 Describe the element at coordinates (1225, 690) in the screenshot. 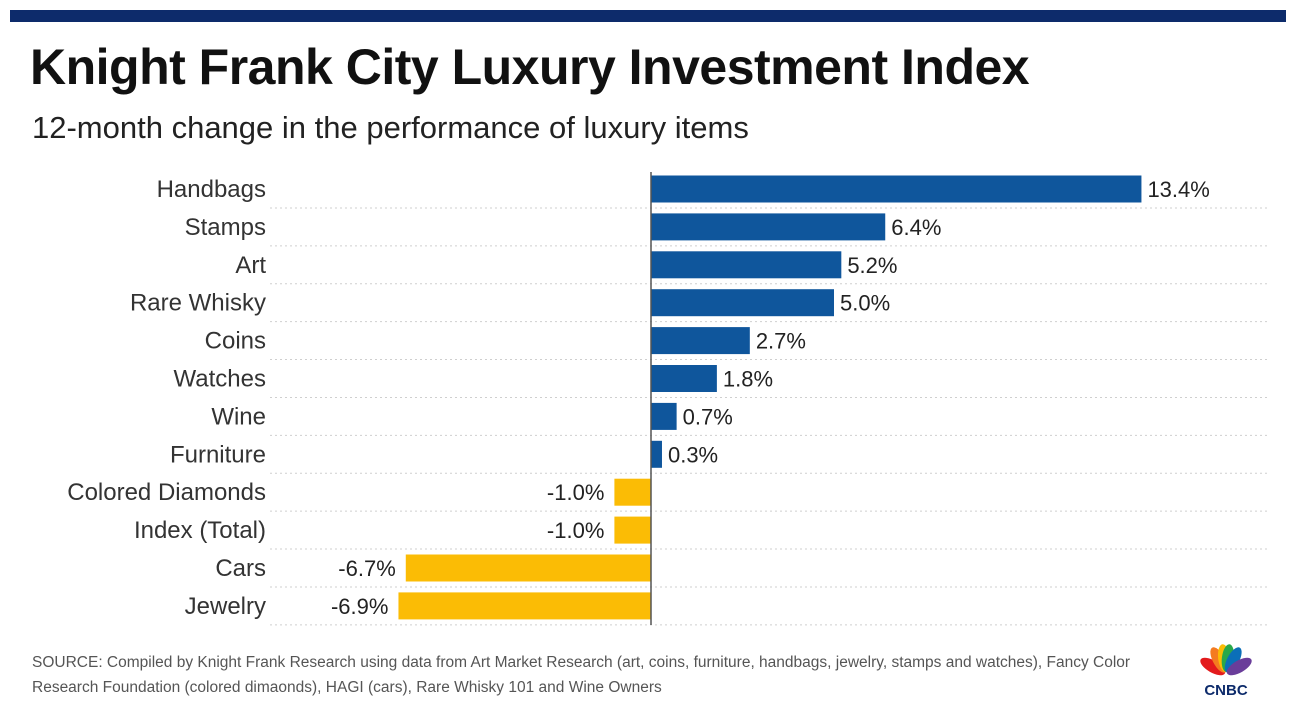

I see `logo-text: CNBC` at that location.